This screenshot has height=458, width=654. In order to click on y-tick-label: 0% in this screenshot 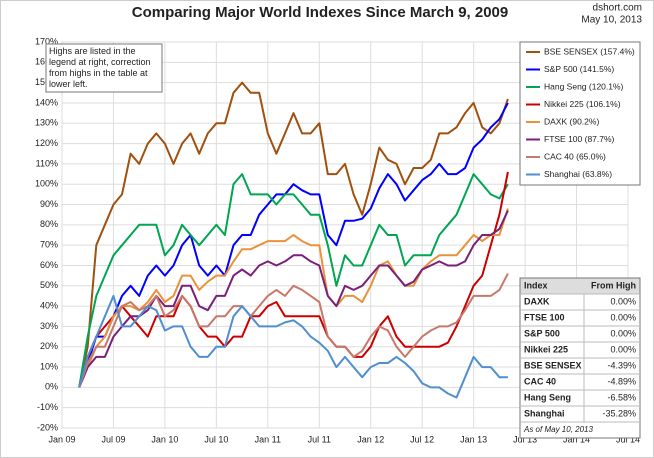, I will do `click(51, 387)`.